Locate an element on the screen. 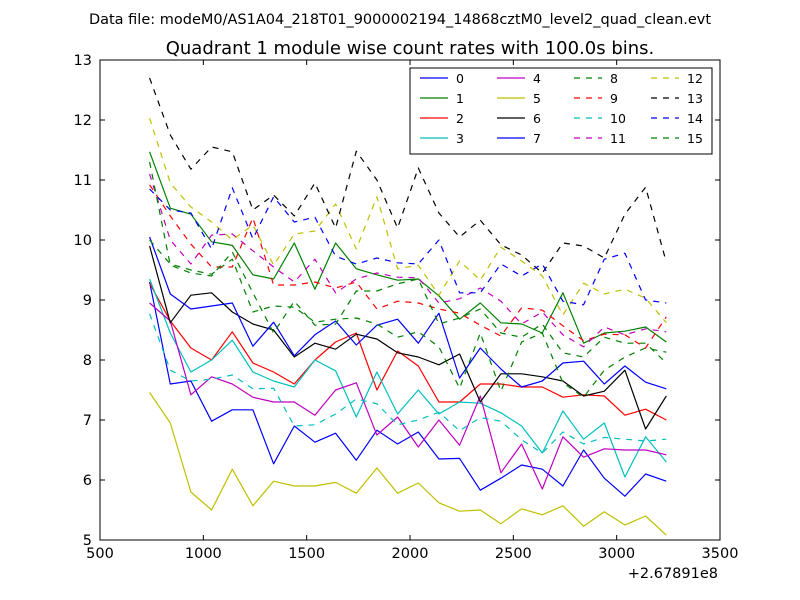 The height and width of the screenshot is (600, 800). legend-label-3: 3 is located at coordinates (460, 138).